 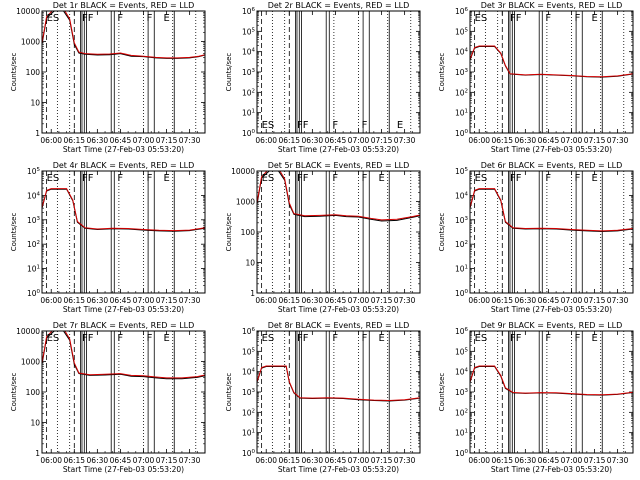 I want to click on panel-title: Det 1r BLACK = Events, RED = LLD, so click(x=124, y=5).